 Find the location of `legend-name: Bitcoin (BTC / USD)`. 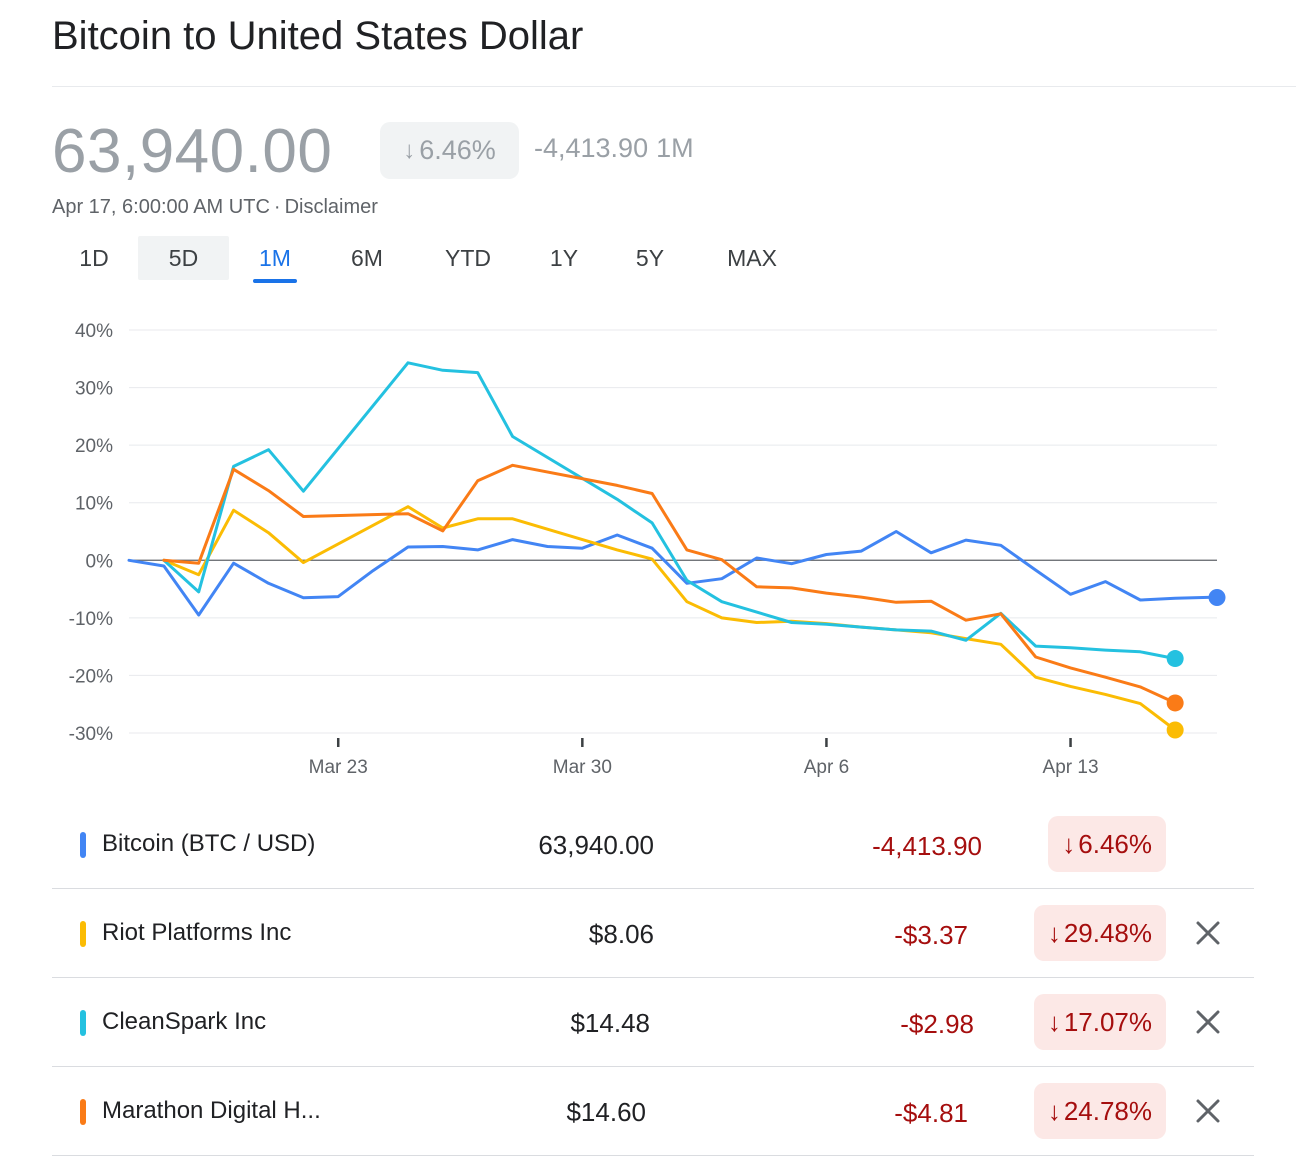

legend-name: Bitcoin (BTC / USD) is located at coordinates (209, 843).